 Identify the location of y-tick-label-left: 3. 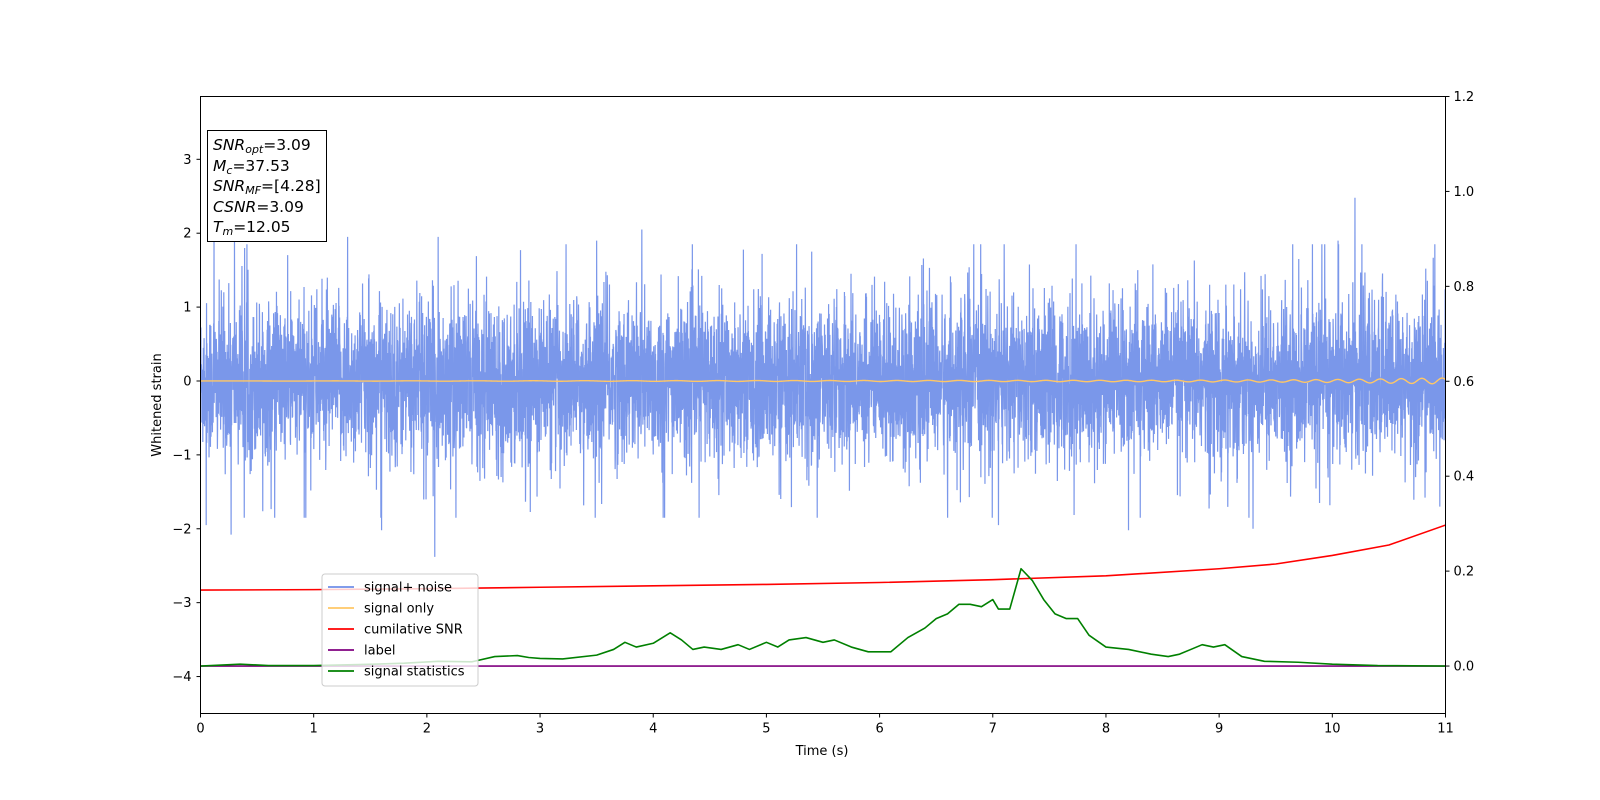
(187, 160).